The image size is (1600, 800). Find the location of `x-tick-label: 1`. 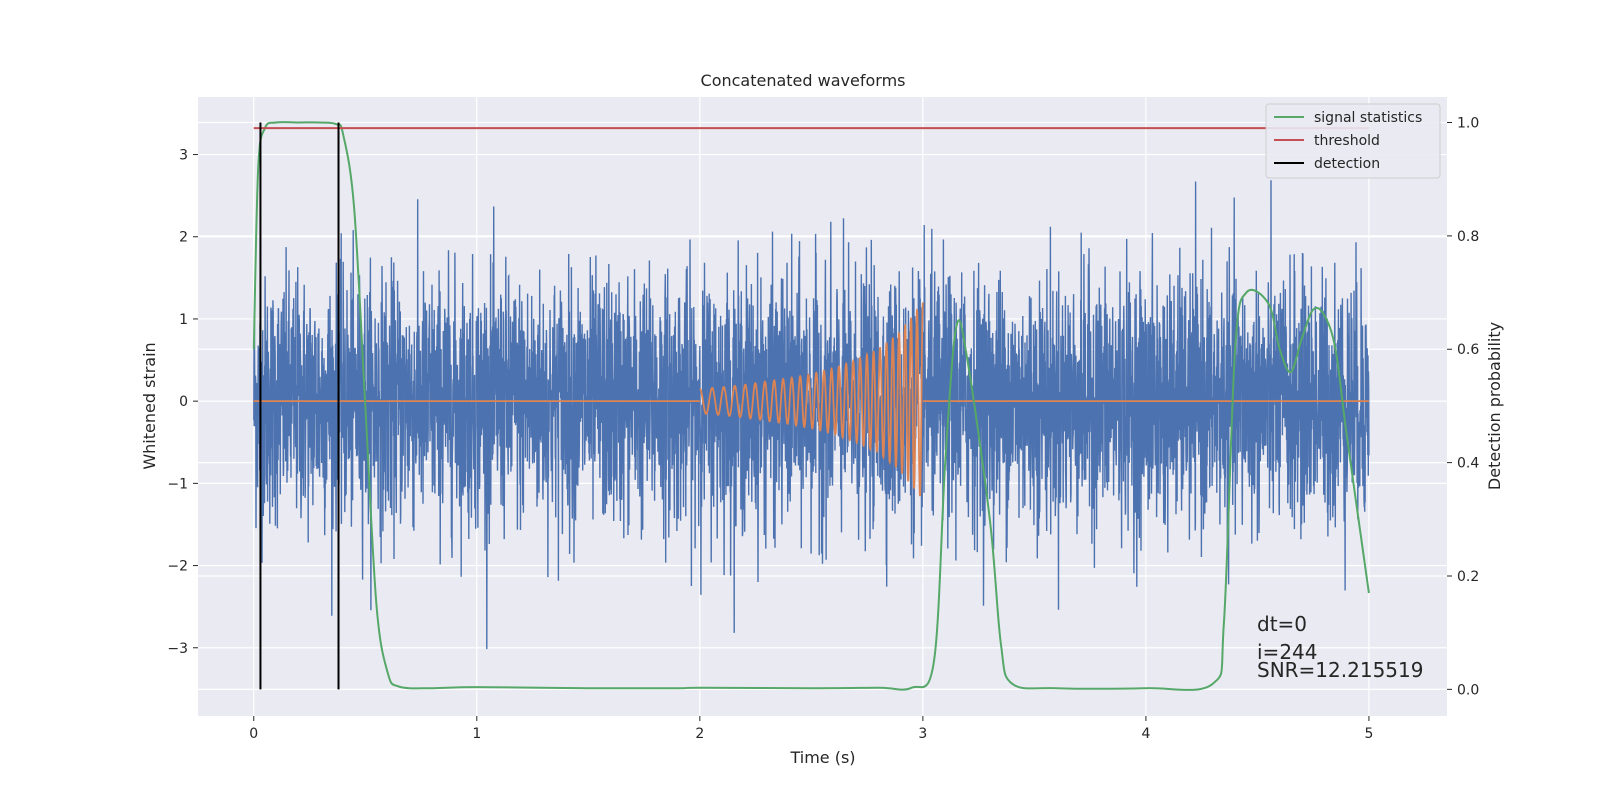

x-tick-label: 1 is located at coordinates (476, 734).